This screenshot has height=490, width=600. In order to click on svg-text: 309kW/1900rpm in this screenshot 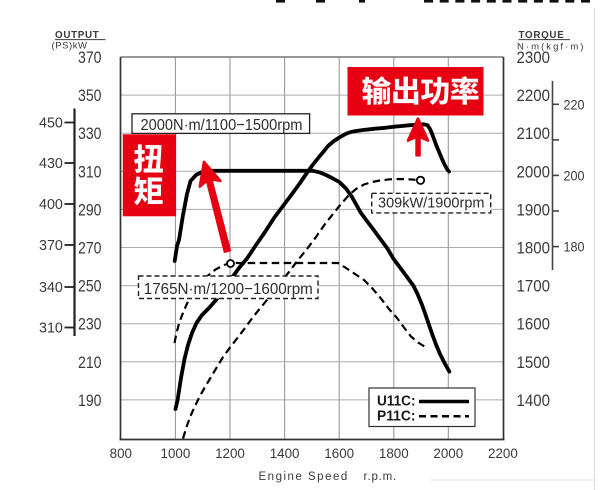, I will do `click(431, 203)`.